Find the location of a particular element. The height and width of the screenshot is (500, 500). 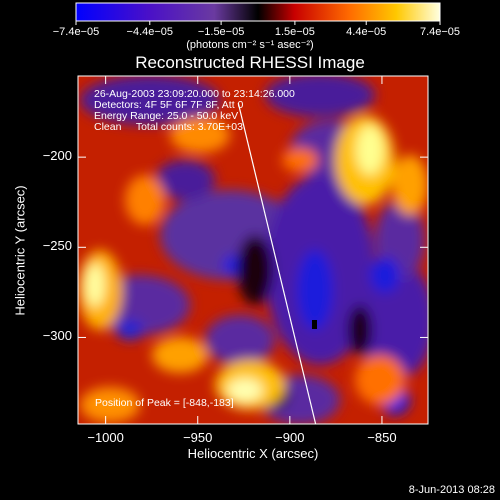

annotation-time-range: 26-Aug-2003 23:09:20.000 to 23:14:26.000 is located at coordinates (194, 94).